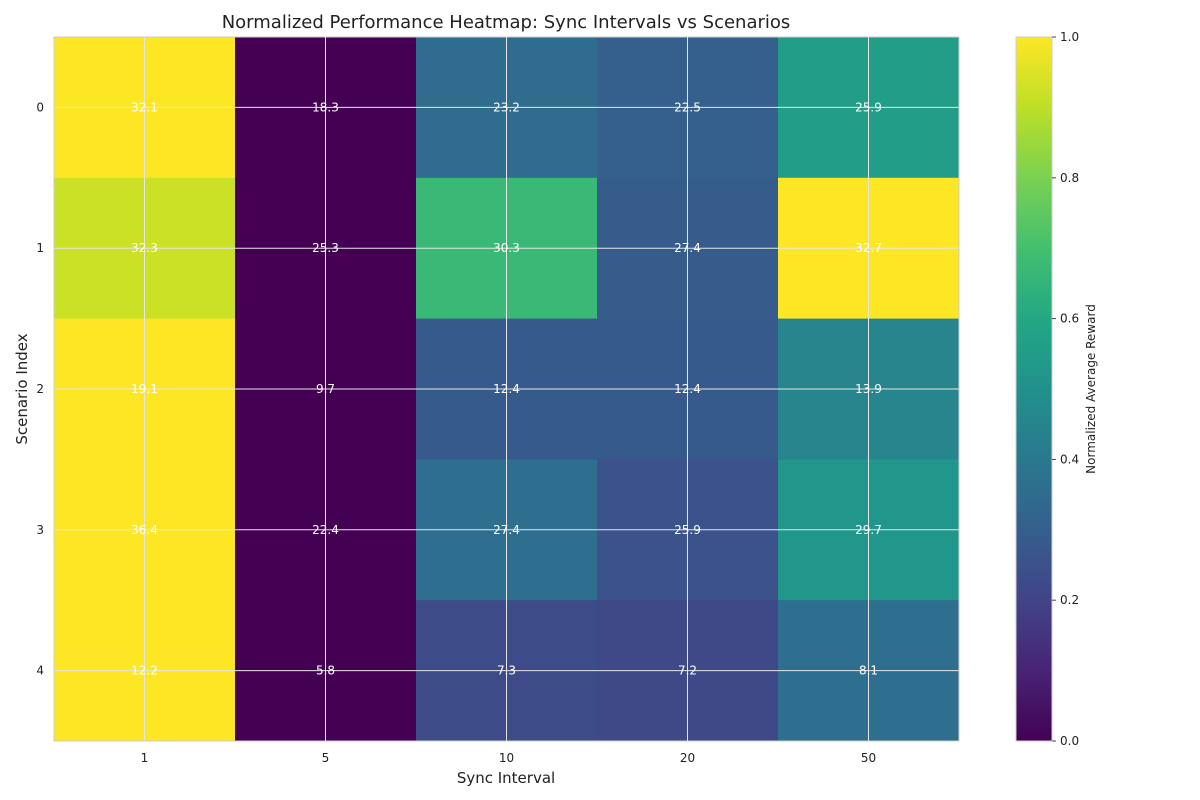  I want to click on cell-value-label: 18.3, so click(325, 107).